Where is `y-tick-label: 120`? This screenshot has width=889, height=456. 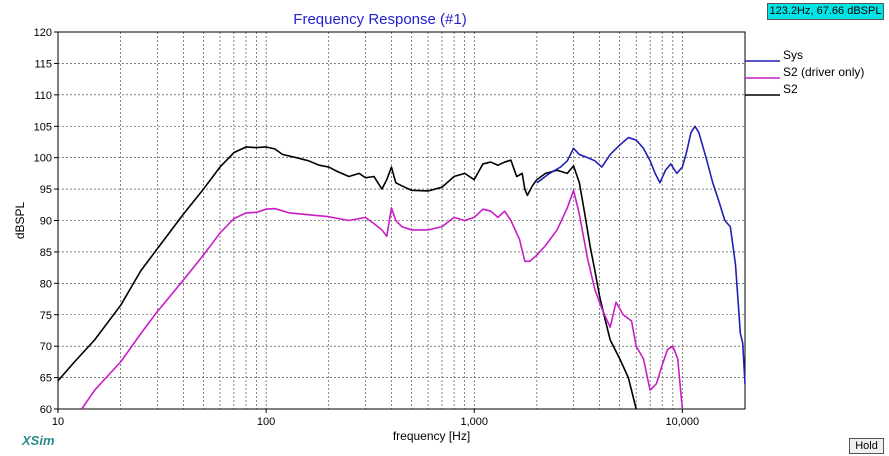
y-tick-label: 120 is located at coordinates (43, 33).